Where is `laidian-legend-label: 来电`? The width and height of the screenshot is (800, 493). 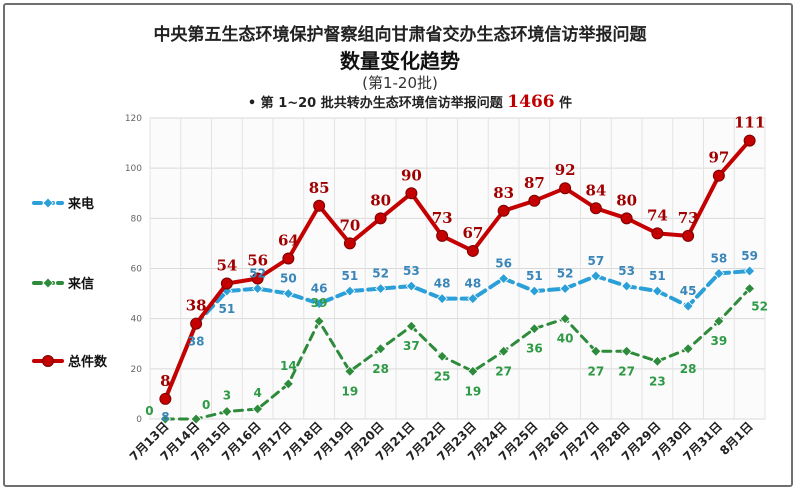 laidian-legend-label: 来电 is located at coordinates (80, 204).